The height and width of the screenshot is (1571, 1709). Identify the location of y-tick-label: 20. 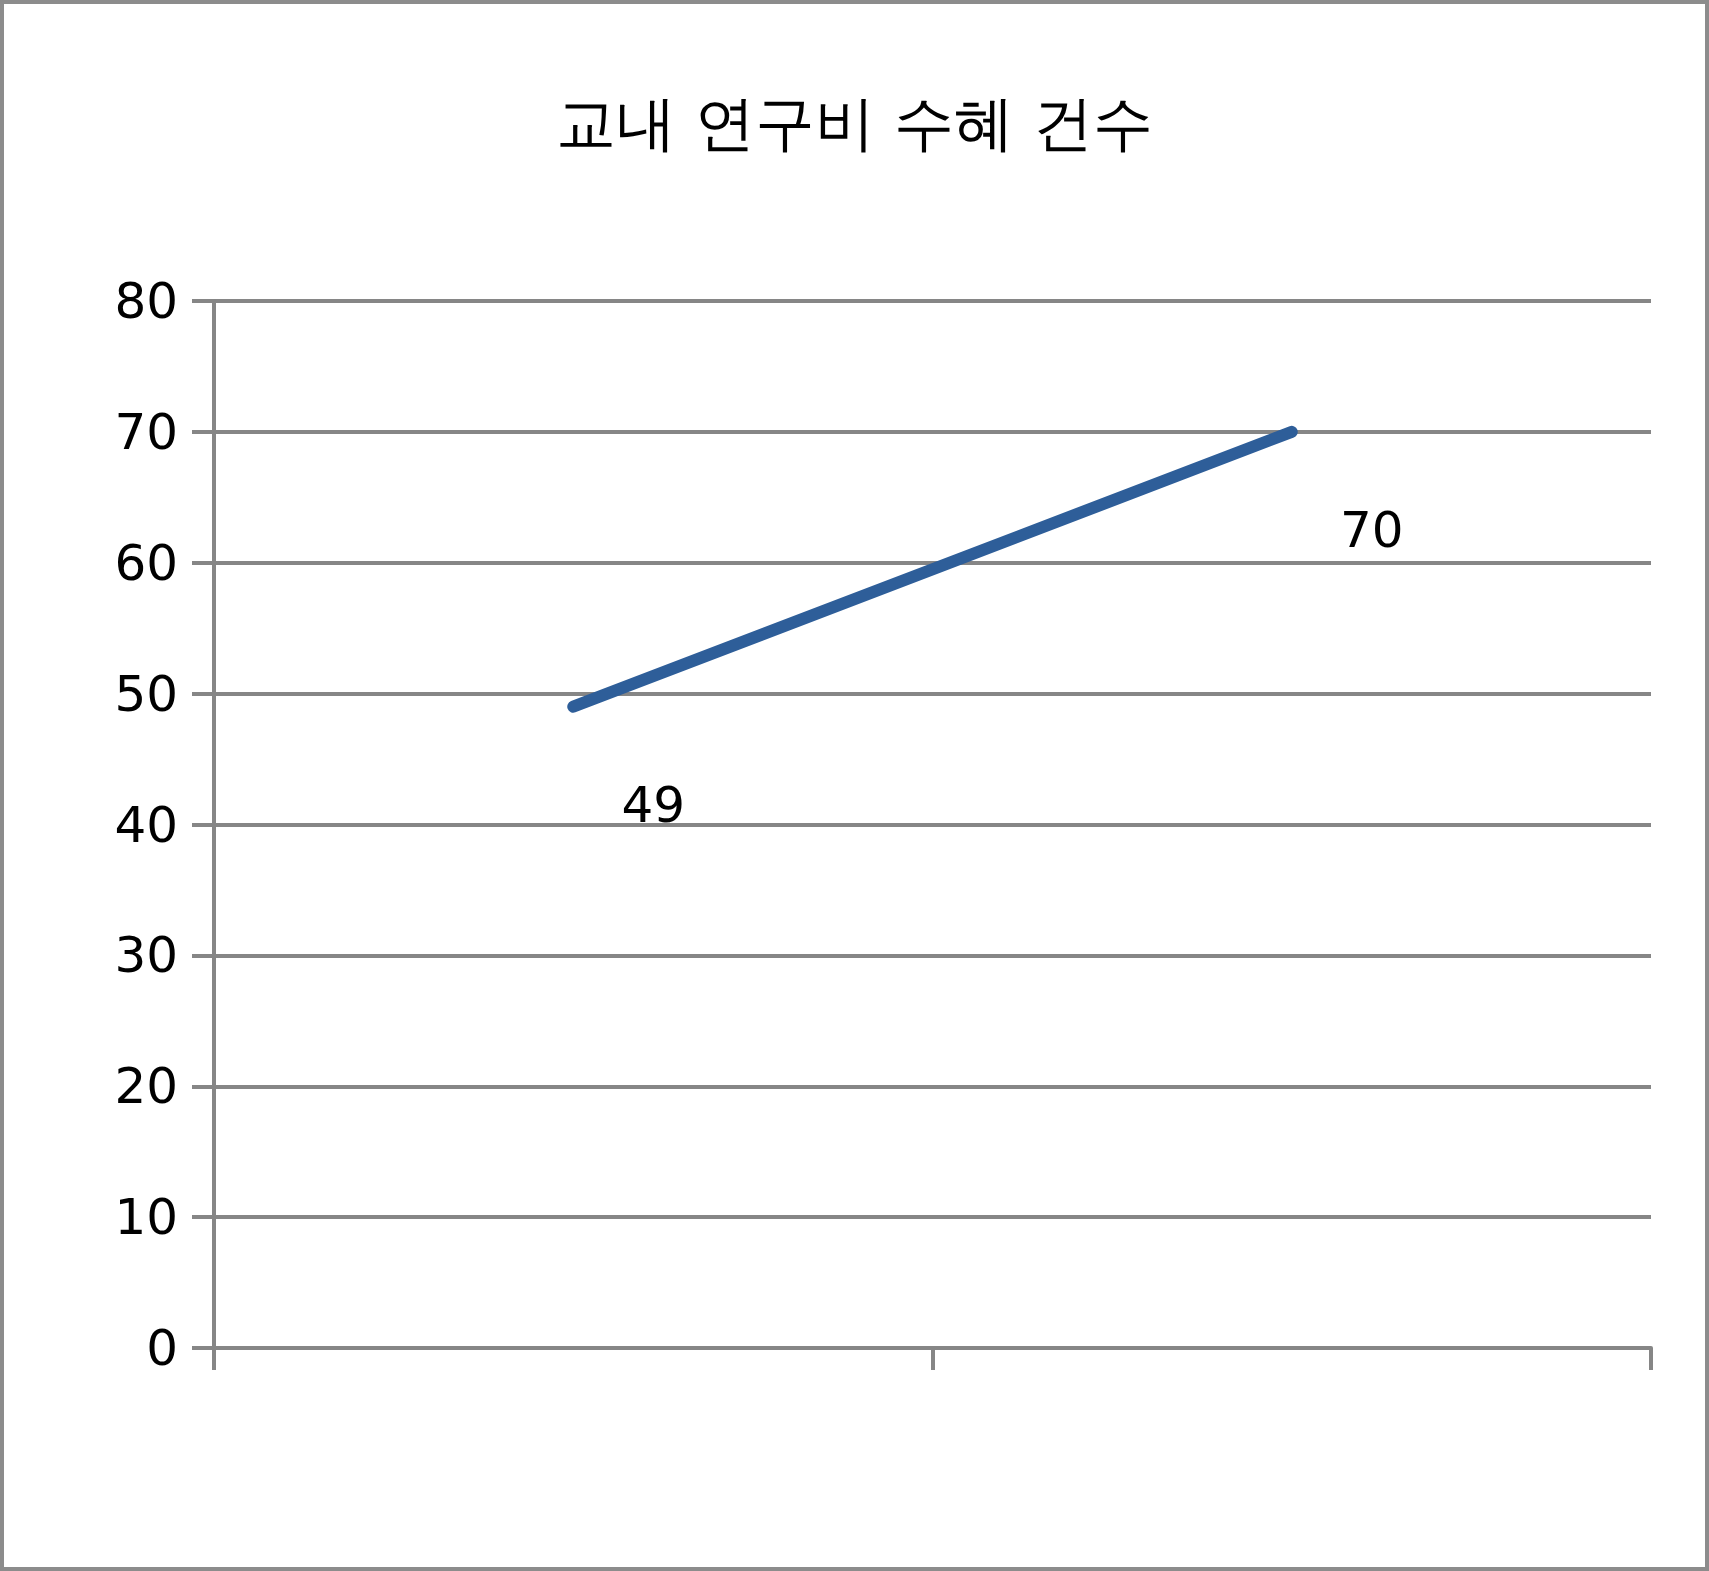
(146, 1086).